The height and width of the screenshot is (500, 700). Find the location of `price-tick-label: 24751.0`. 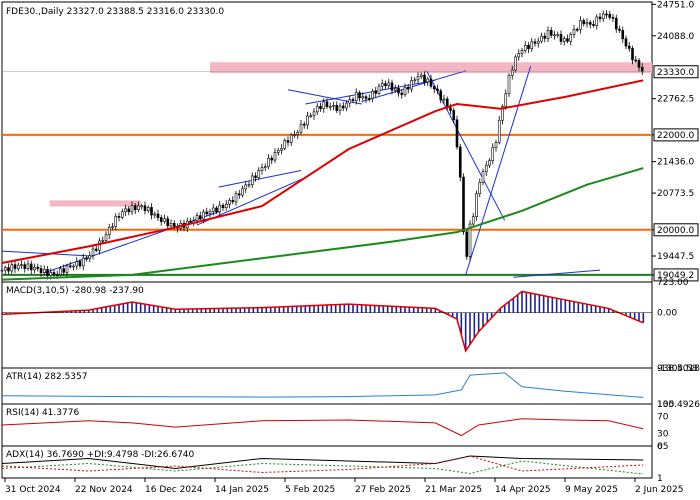

price-tick-label: 24751.0 is located at coordinates (675, 5).